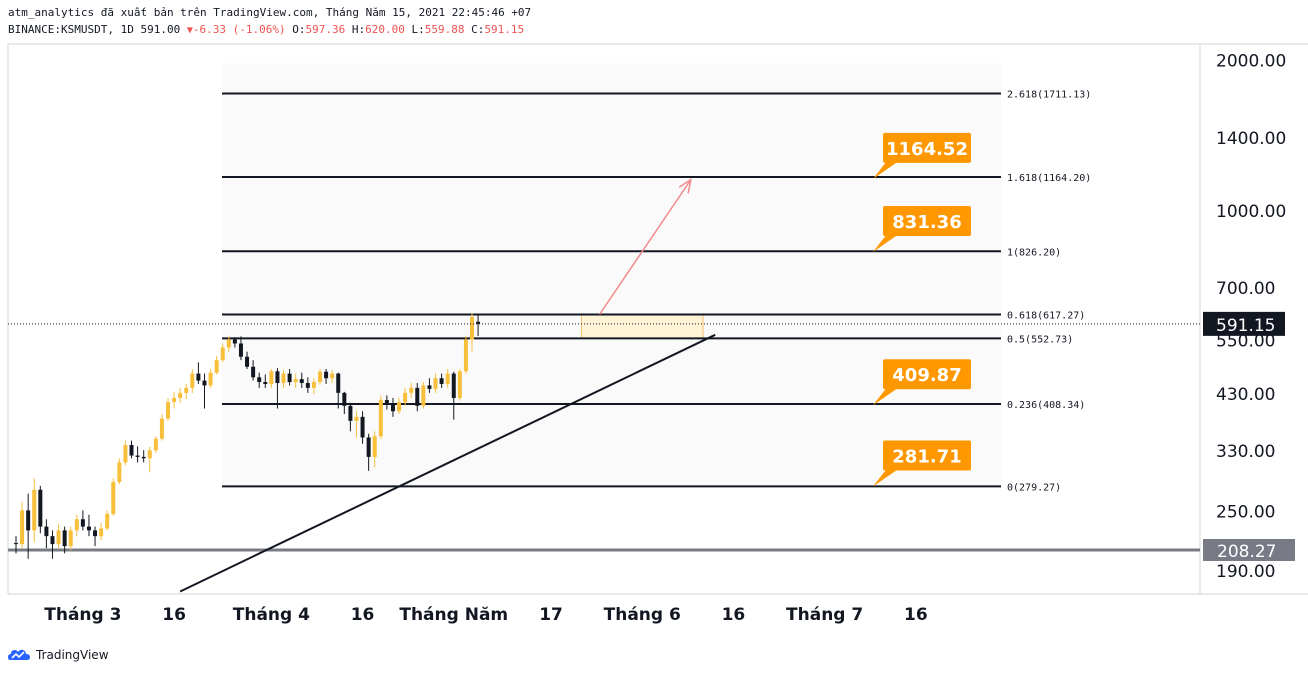 The image size is (1308, 674). I want to click on price-tick-label: 700.00, so click(1245, 289).